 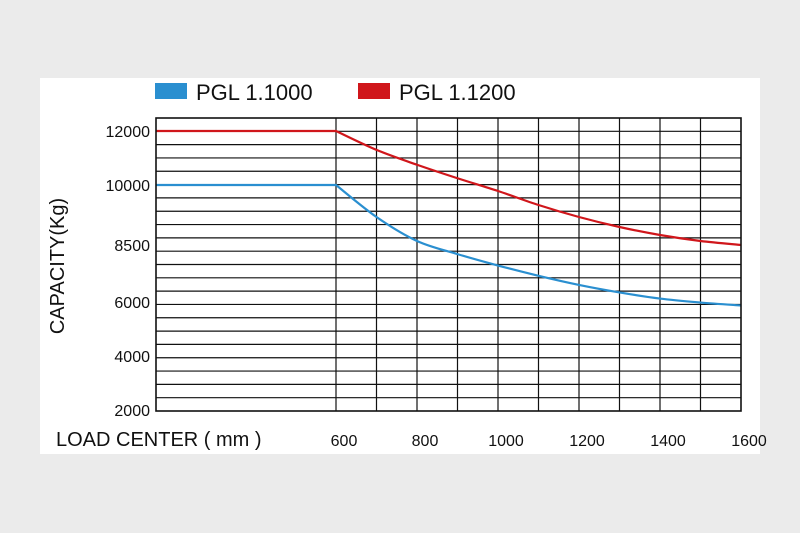 I want to click on y-tick-labels: 12000 10000 8500 6000 4000 2000, so click(x=128, y=272).